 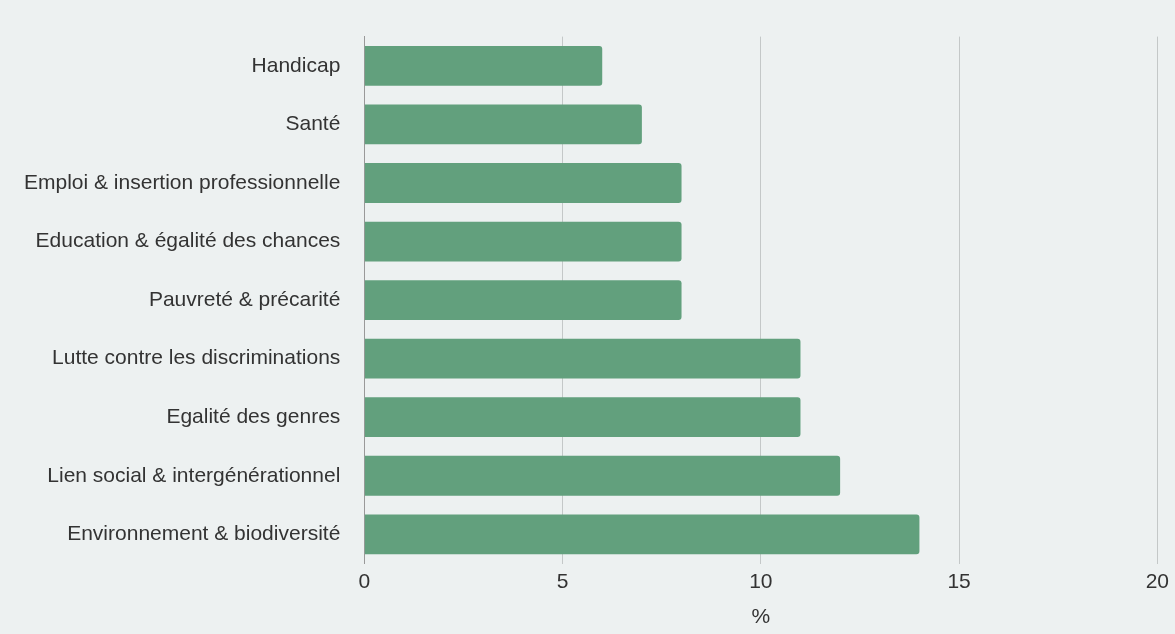 What do you see at coordinates (196, 357) in the screenshot?
I see `y-tick-label: Lutte contre les discriminations` at bounding box center [196, 357].